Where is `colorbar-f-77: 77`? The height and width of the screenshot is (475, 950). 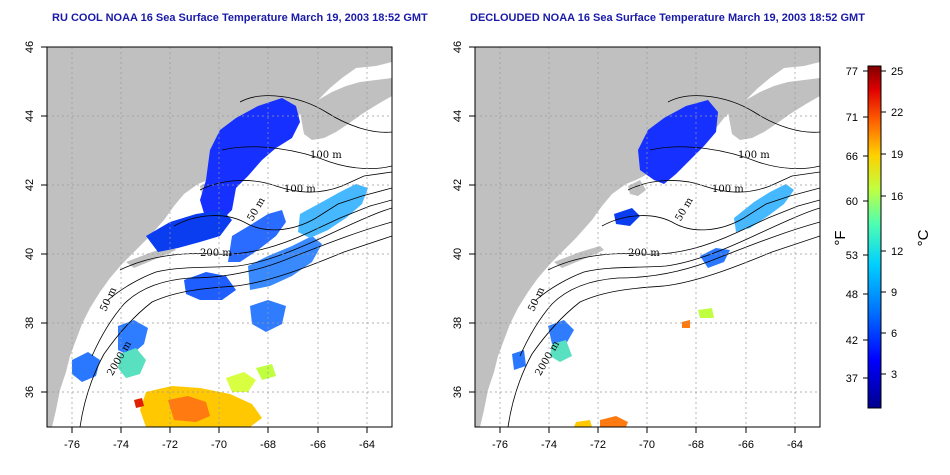 colorbar-f-77: 77 is located at coordinates (852, 72).